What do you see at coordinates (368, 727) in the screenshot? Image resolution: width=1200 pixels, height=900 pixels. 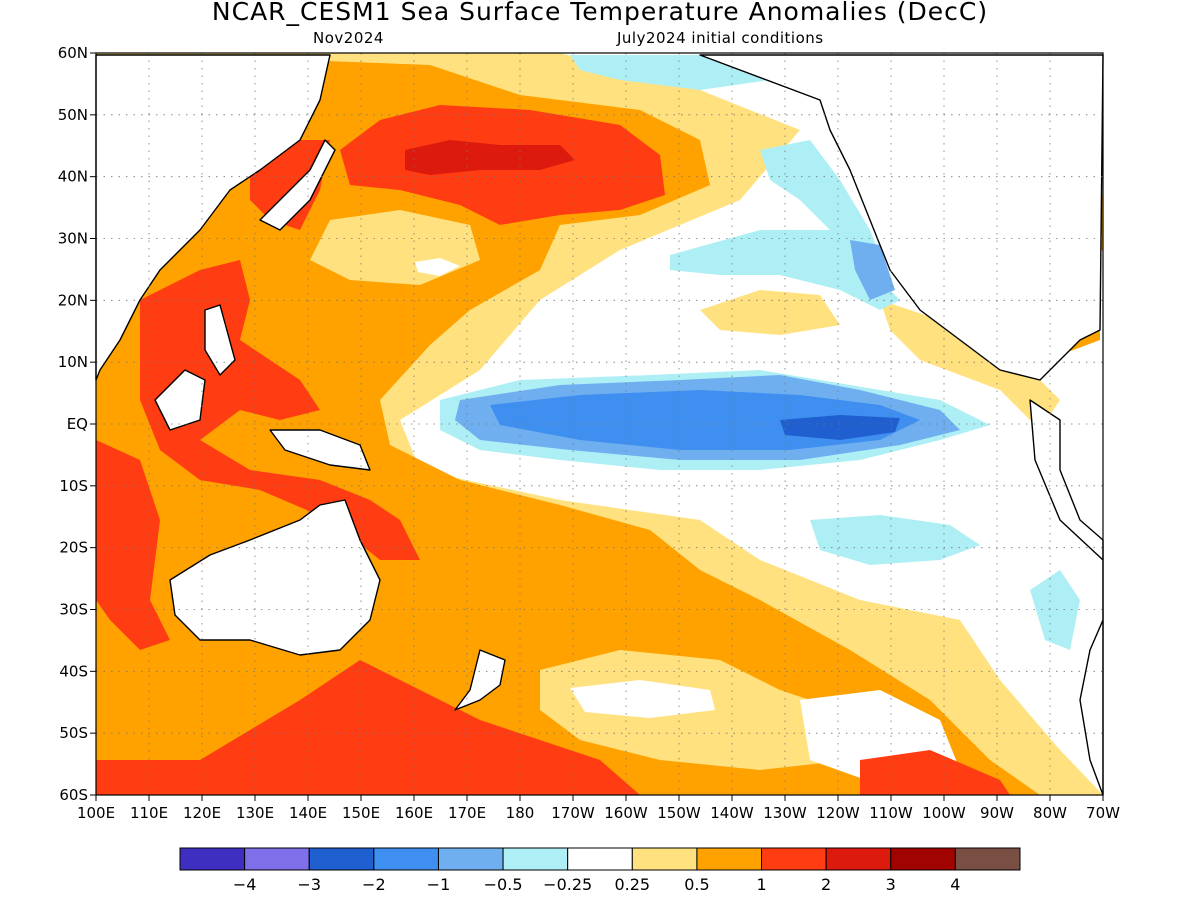 I see `contour-red-southern-ocean` at bounding box center [368, 727].